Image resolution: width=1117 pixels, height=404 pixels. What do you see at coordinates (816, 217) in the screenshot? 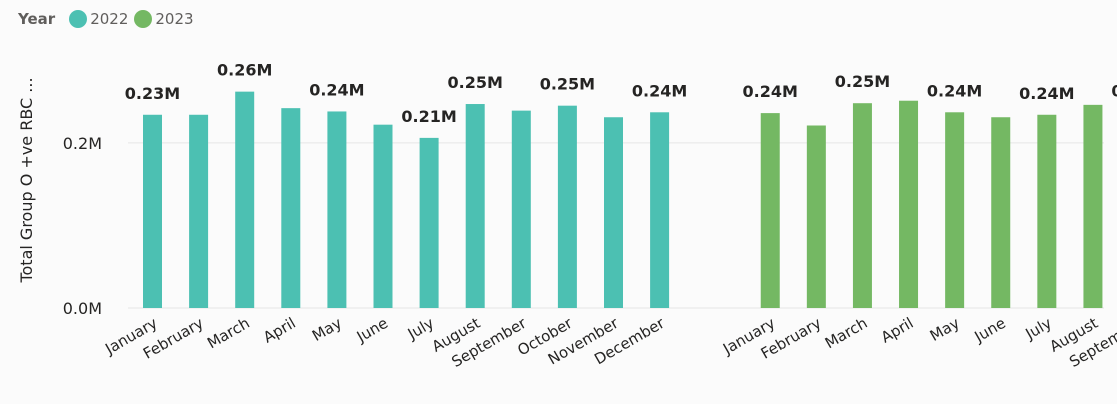
I see `bar-2023-february` at bounding box center [816, 217].